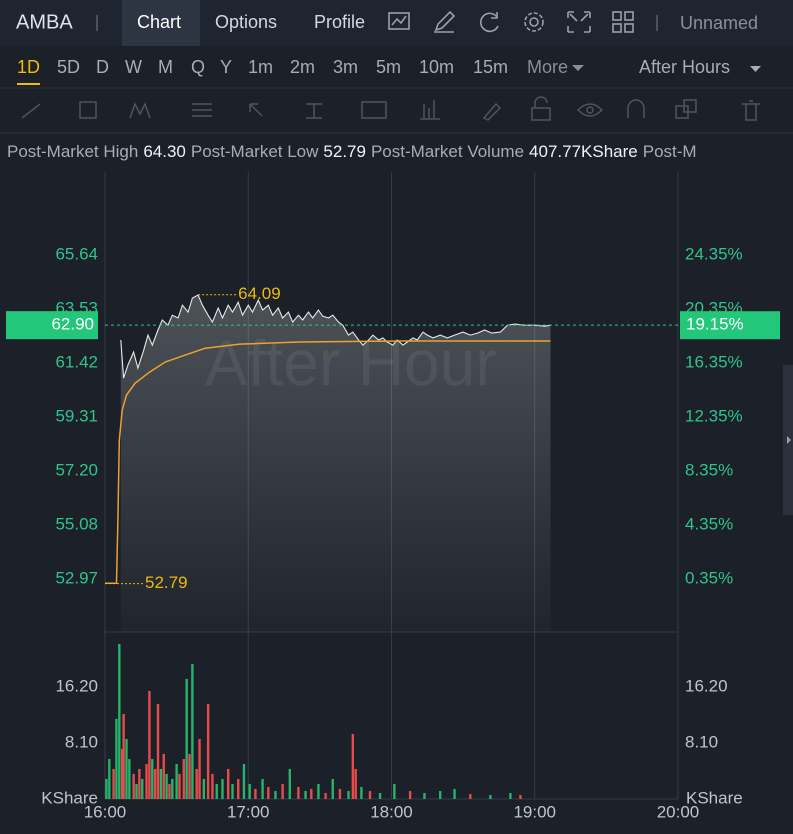 The image size is (793, 834). I want to click on y-tick-label: 52.97, so click(76, 578).